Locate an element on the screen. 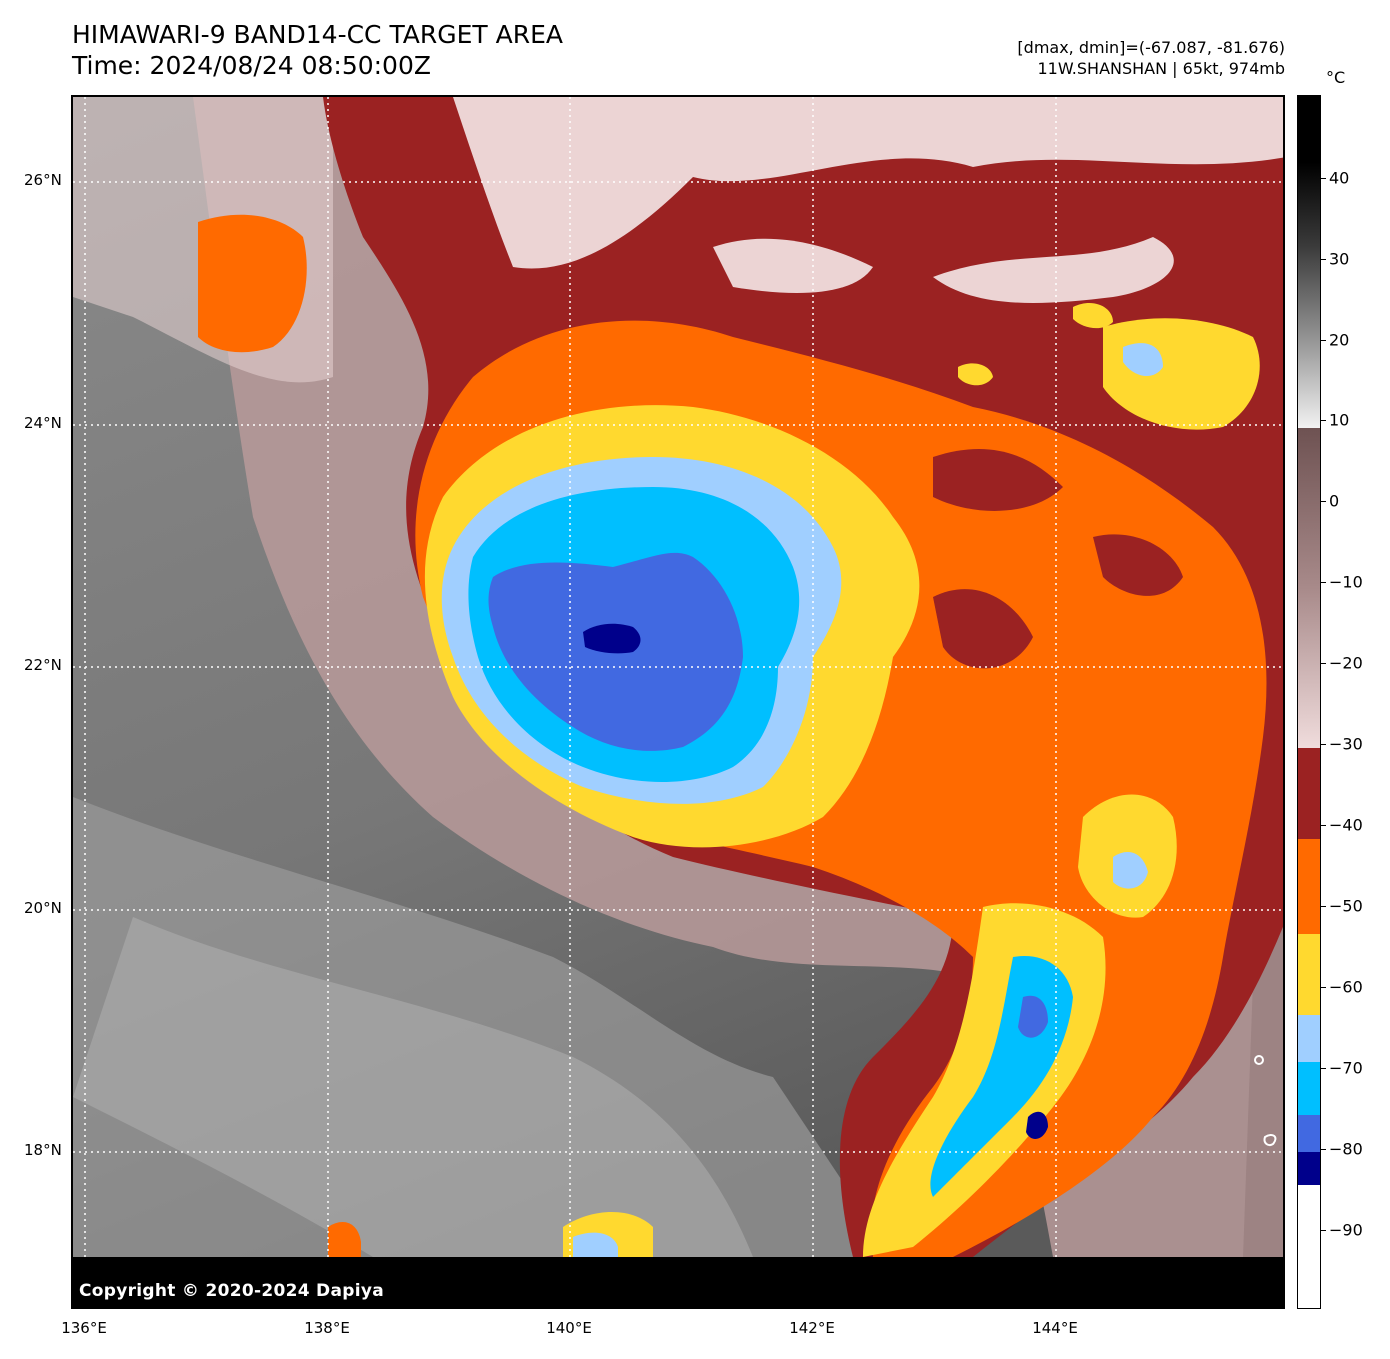 The width and height of the screenshot is (1390, 1359). colorbar-label: 0 is located at coordinates (1334, 501).